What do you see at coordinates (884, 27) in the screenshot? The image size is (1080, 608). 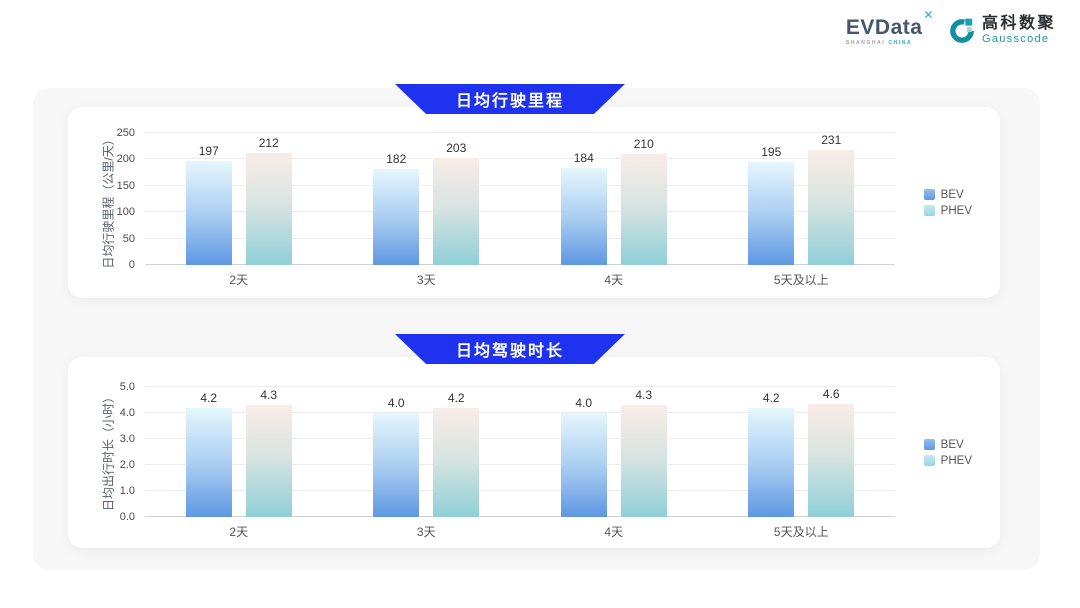 I see `evdata-text: EVData` at bounding box center [884, 27].